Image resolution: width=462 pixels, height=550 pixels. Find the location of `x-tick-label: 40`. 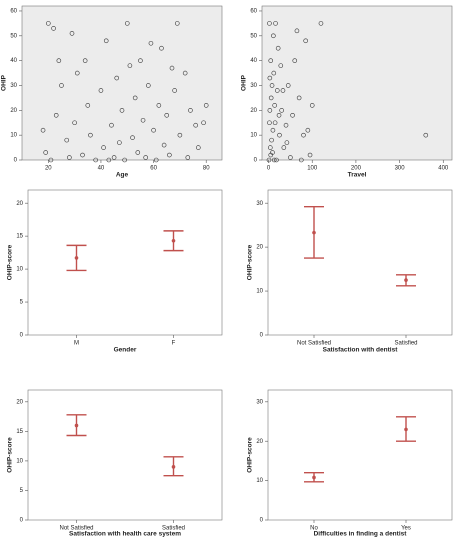

x-tick-label: 40 is located at coordinates (101, 169).